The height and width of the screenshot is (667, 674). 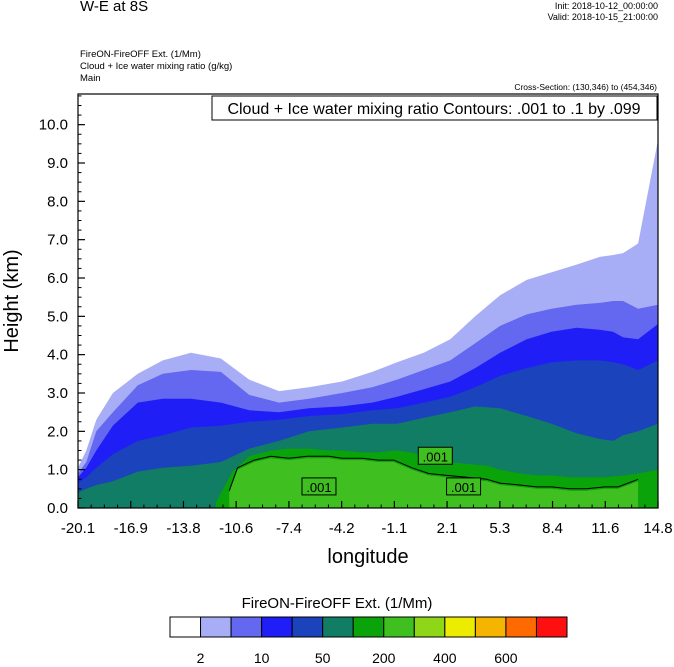 I want to click on y-tick-label: 5.0, so click(x=57, y=316).